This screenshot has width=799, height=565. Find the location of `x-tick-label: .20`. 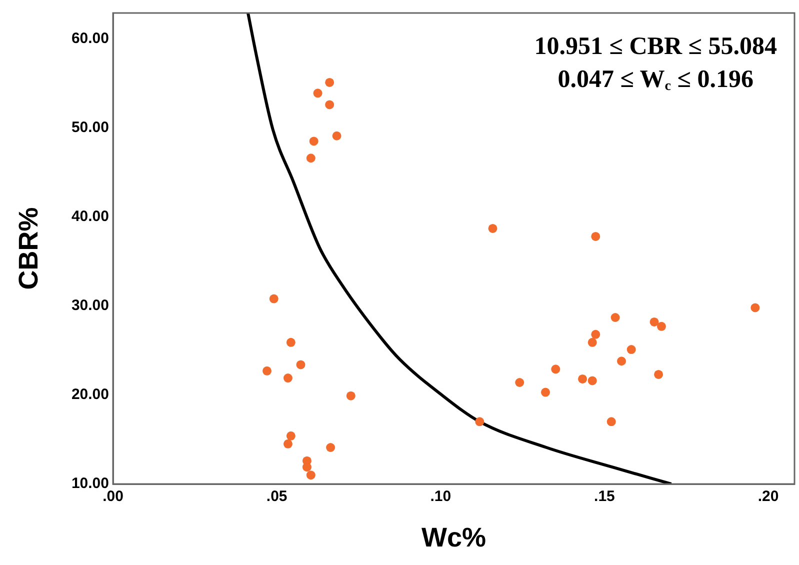

x-tick-label: .20 is located at coordinates (768, 497).